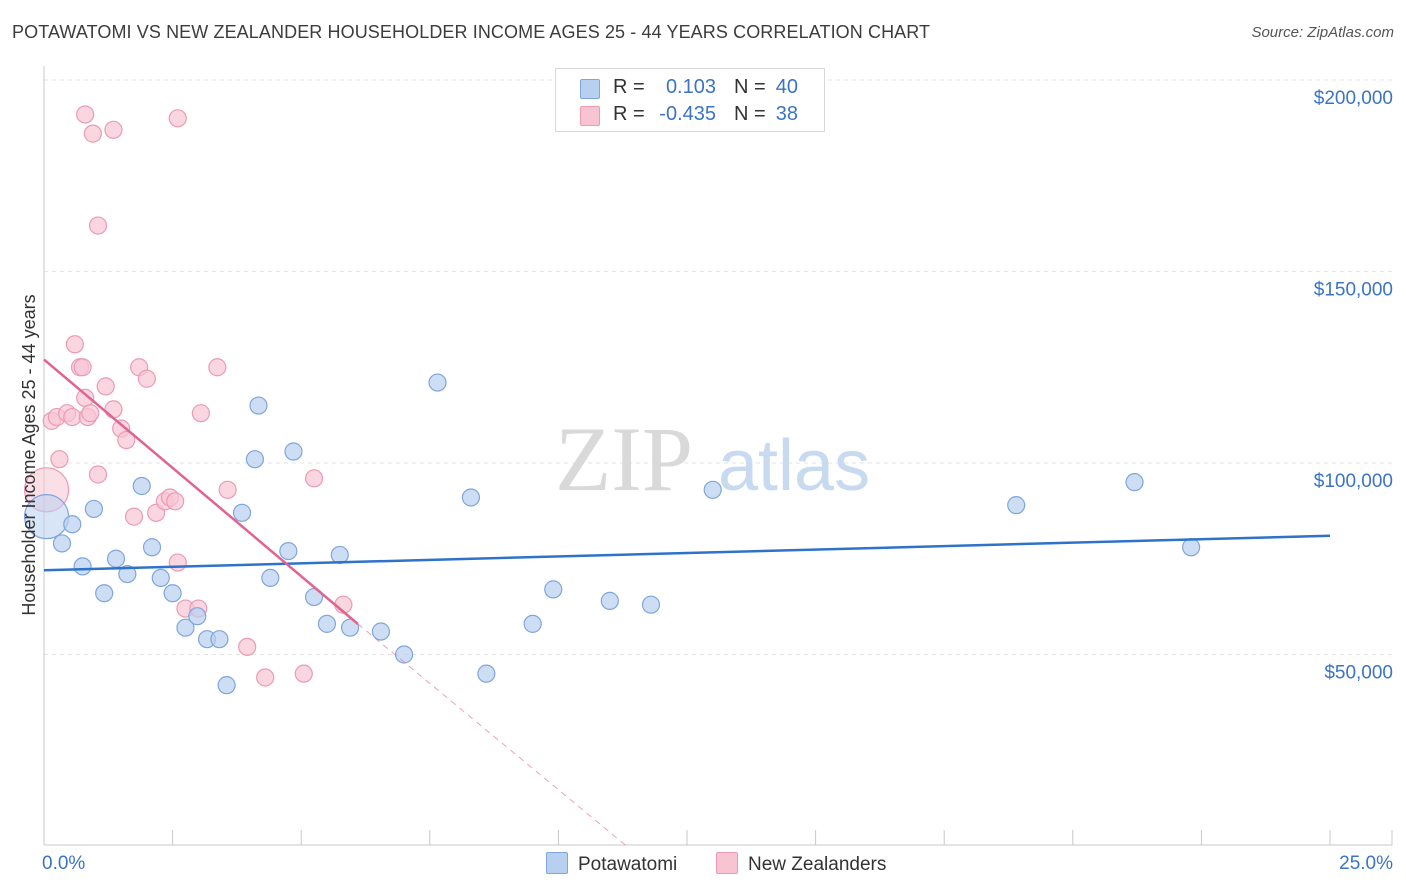 Image resolution: width=1406 pixels, height=892 pixels. What do you see at coordinates (712, 459) in the screenshot?
I see `watermark: ZIP atlas` at bounding box center [712, 459].